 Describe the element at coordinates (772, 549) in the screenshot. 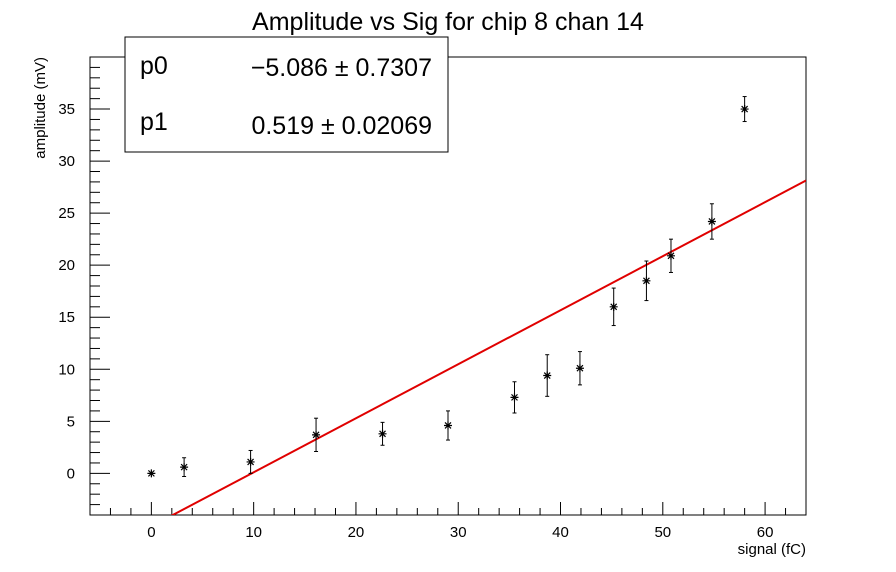

I see `x-axis-label: signal (fC)` at that location.